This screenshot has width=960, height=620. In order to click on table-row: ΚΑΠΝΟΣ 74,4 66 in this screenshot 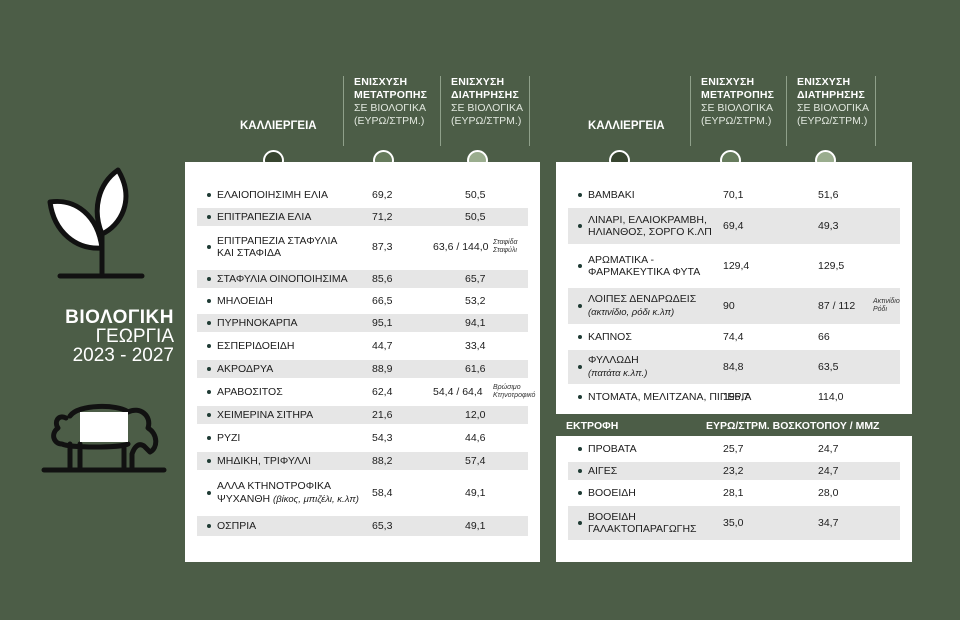, I will do `click(734, 337)`.